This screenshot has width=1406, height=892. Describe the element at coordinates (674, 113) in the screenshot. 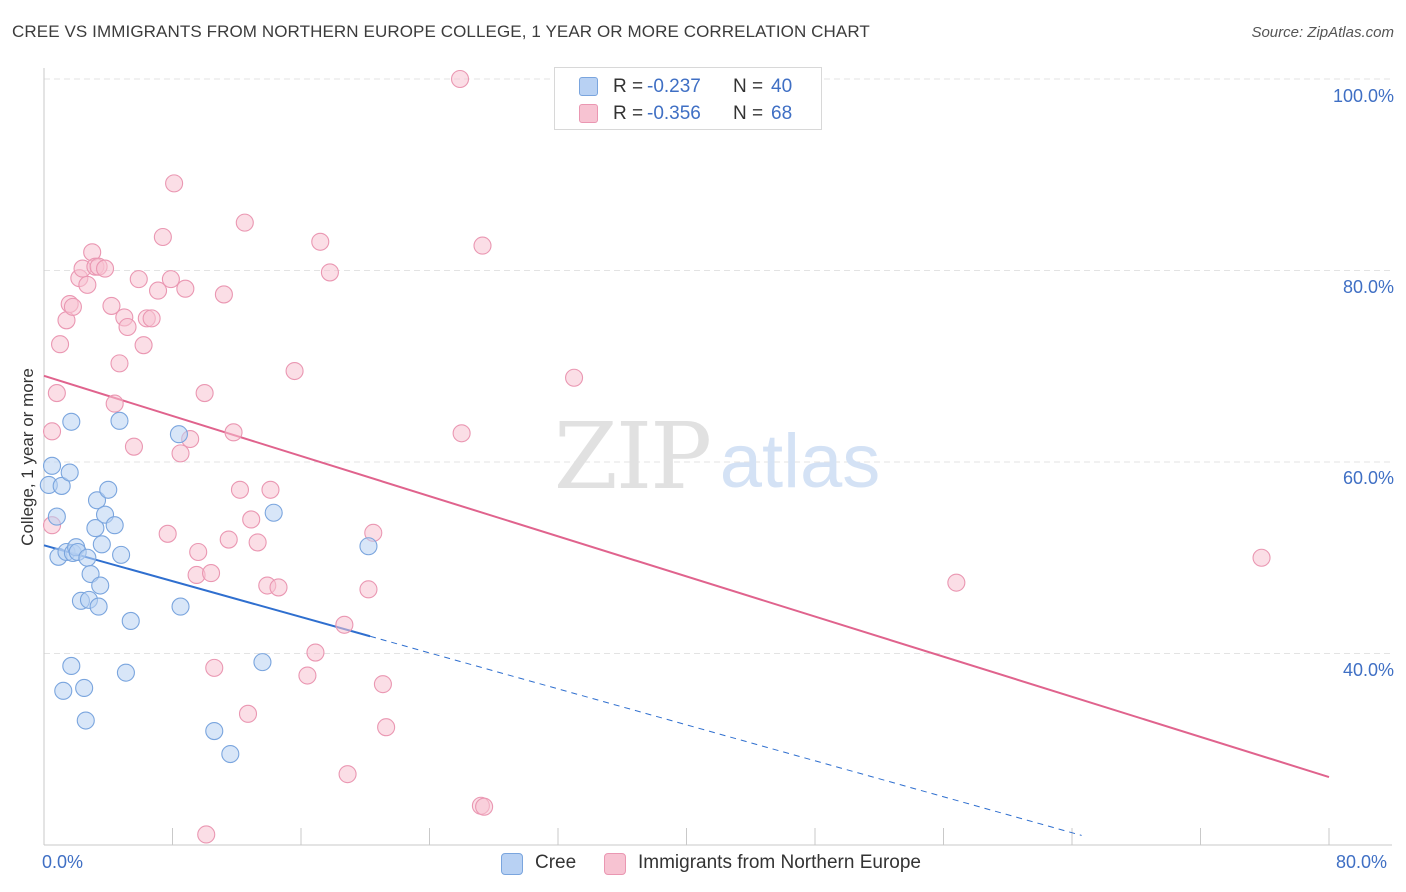

I see `r-value-immigrants: -0.356` at that location.